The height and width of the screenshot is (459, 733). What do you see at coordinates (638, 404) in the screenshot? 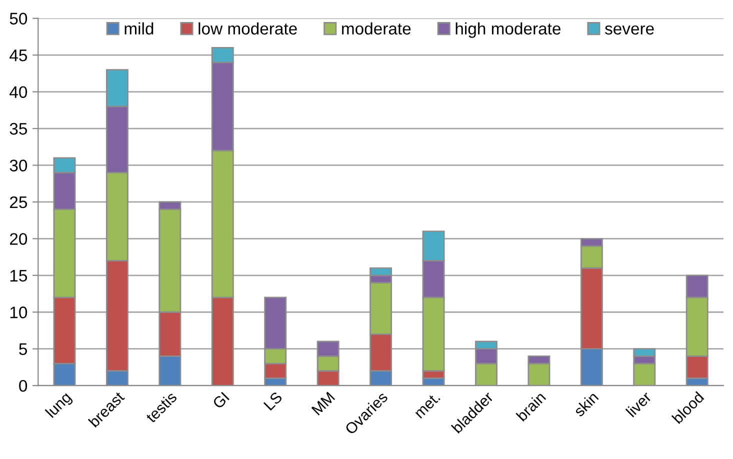
I see `x-tick-label: liver` at bounding box center [638, 404].